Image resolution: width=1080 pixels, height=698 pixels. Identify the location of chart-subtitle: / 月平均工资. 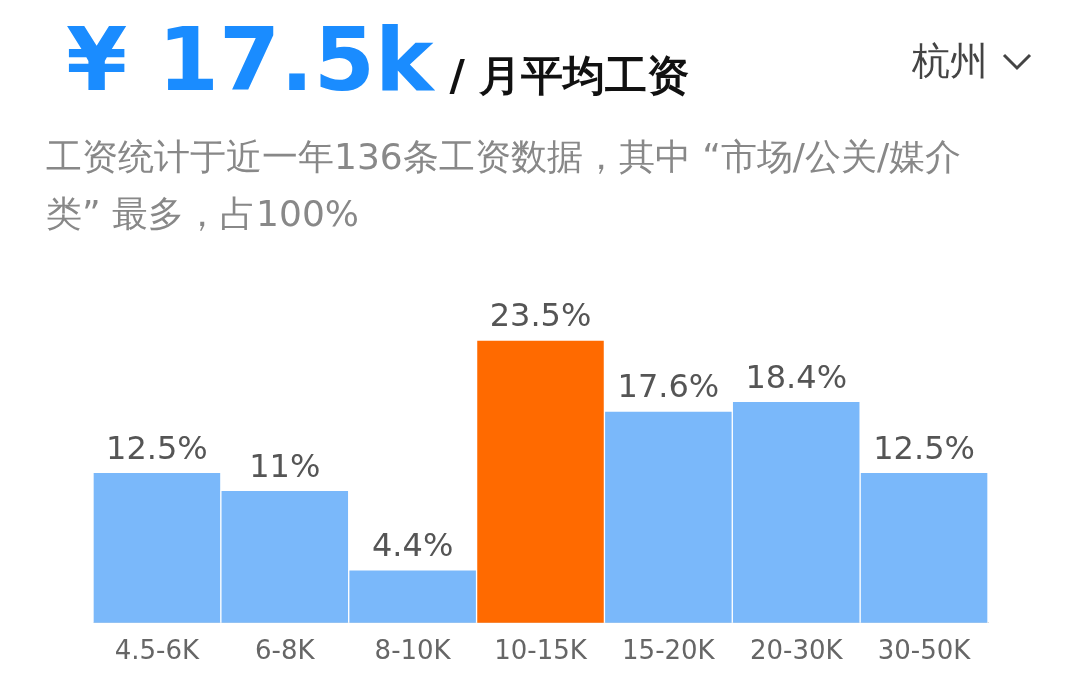
(569, 76).